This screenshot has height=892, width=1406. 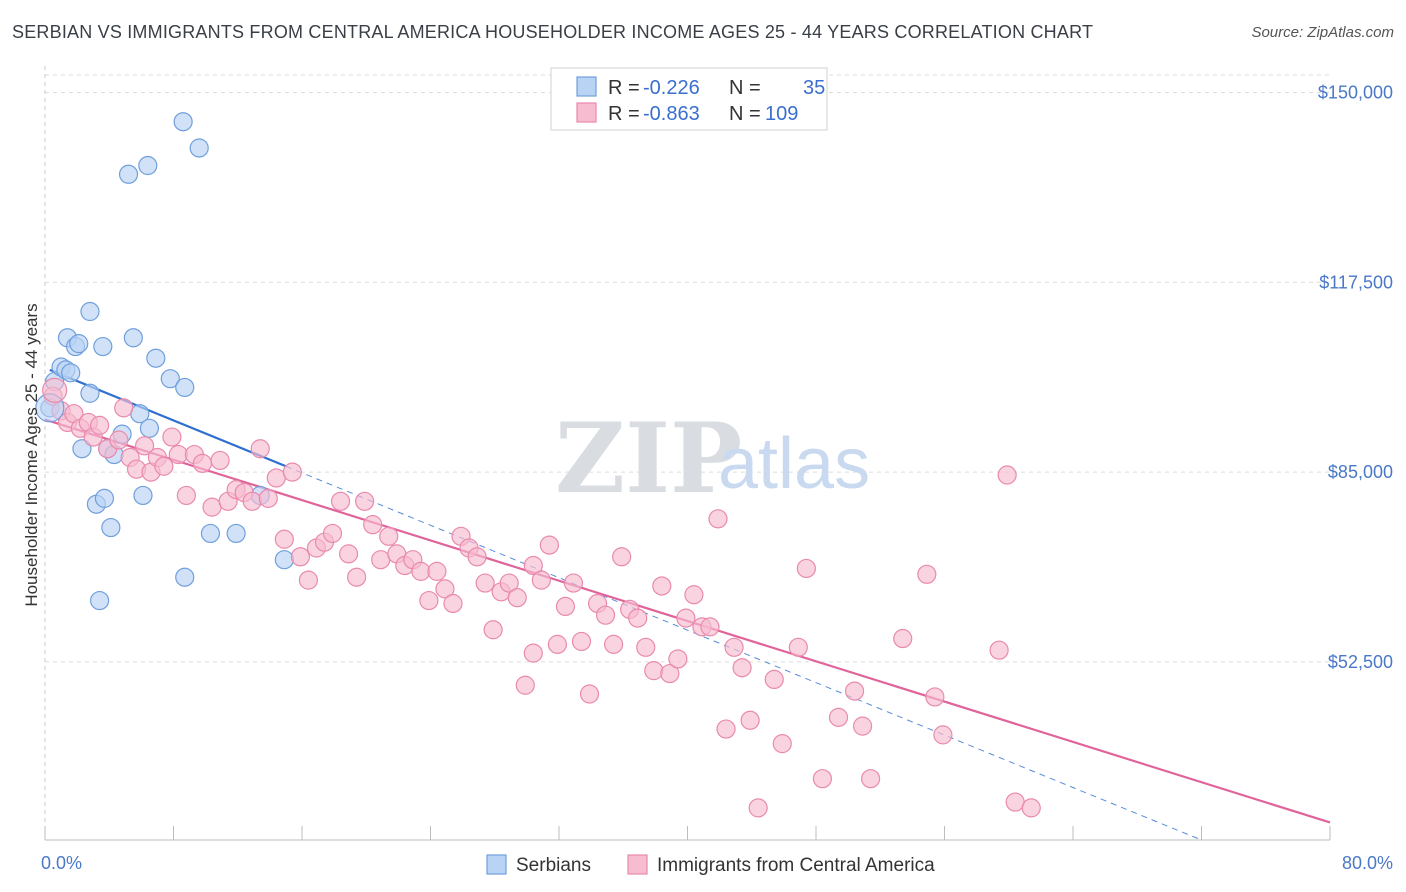 I want to click on top-legend-box, so click(x=689, y=99).